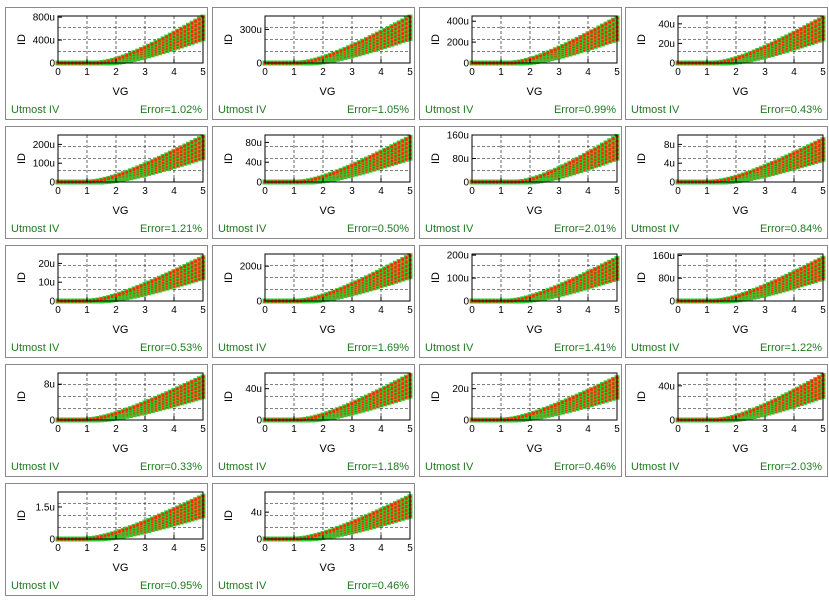  Describe the element at coordinates (530, 191) in the screenshot. I see `x-tick-label: 2` at that location.